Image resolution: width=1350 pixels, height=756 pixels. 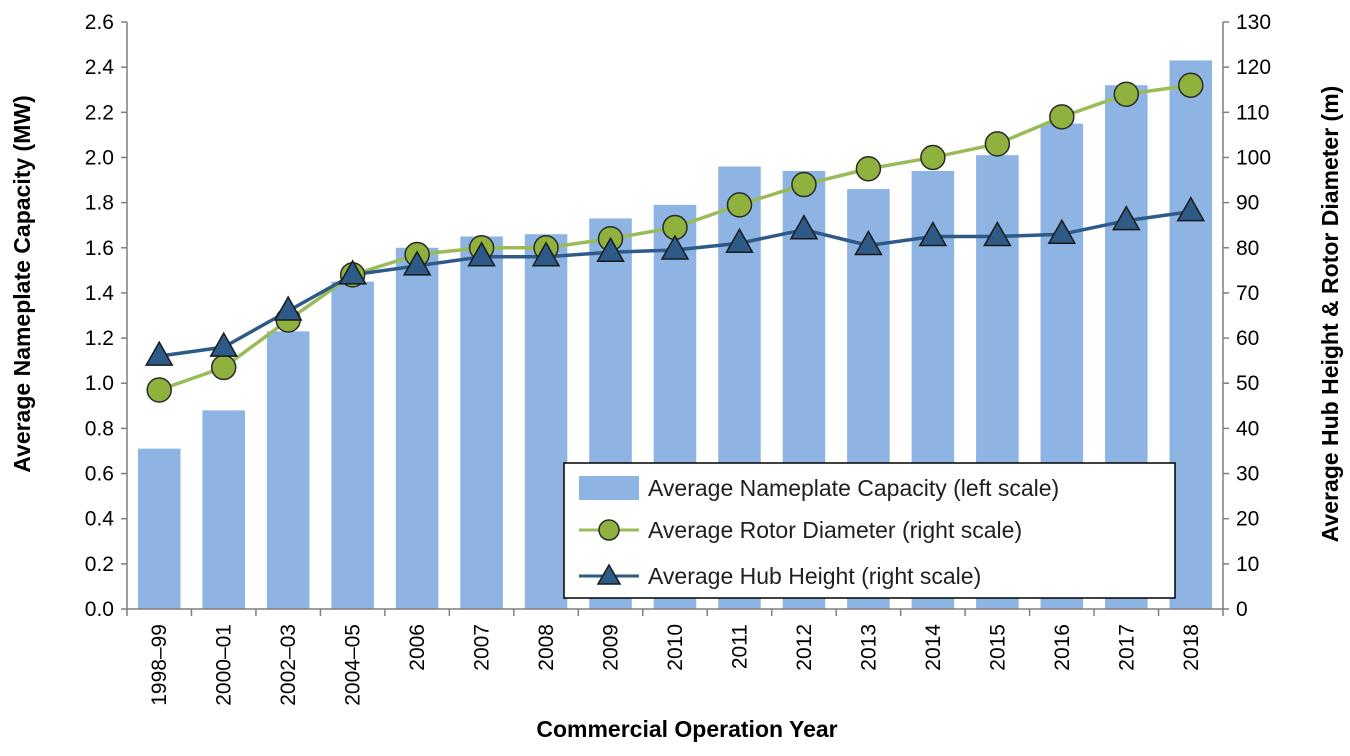 I want to click on left-tick-label: 0.2, so click(x=99, y=564).